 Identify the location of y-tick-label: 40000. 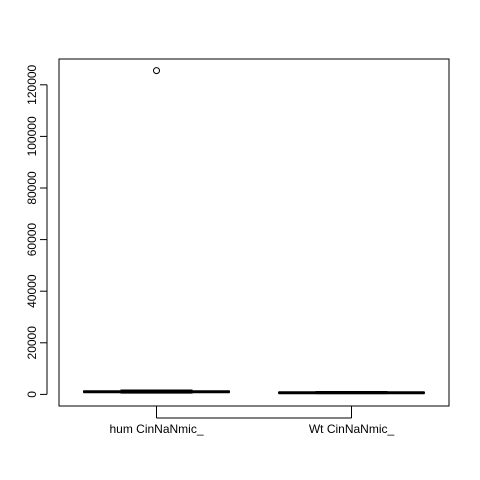
(32, 291).